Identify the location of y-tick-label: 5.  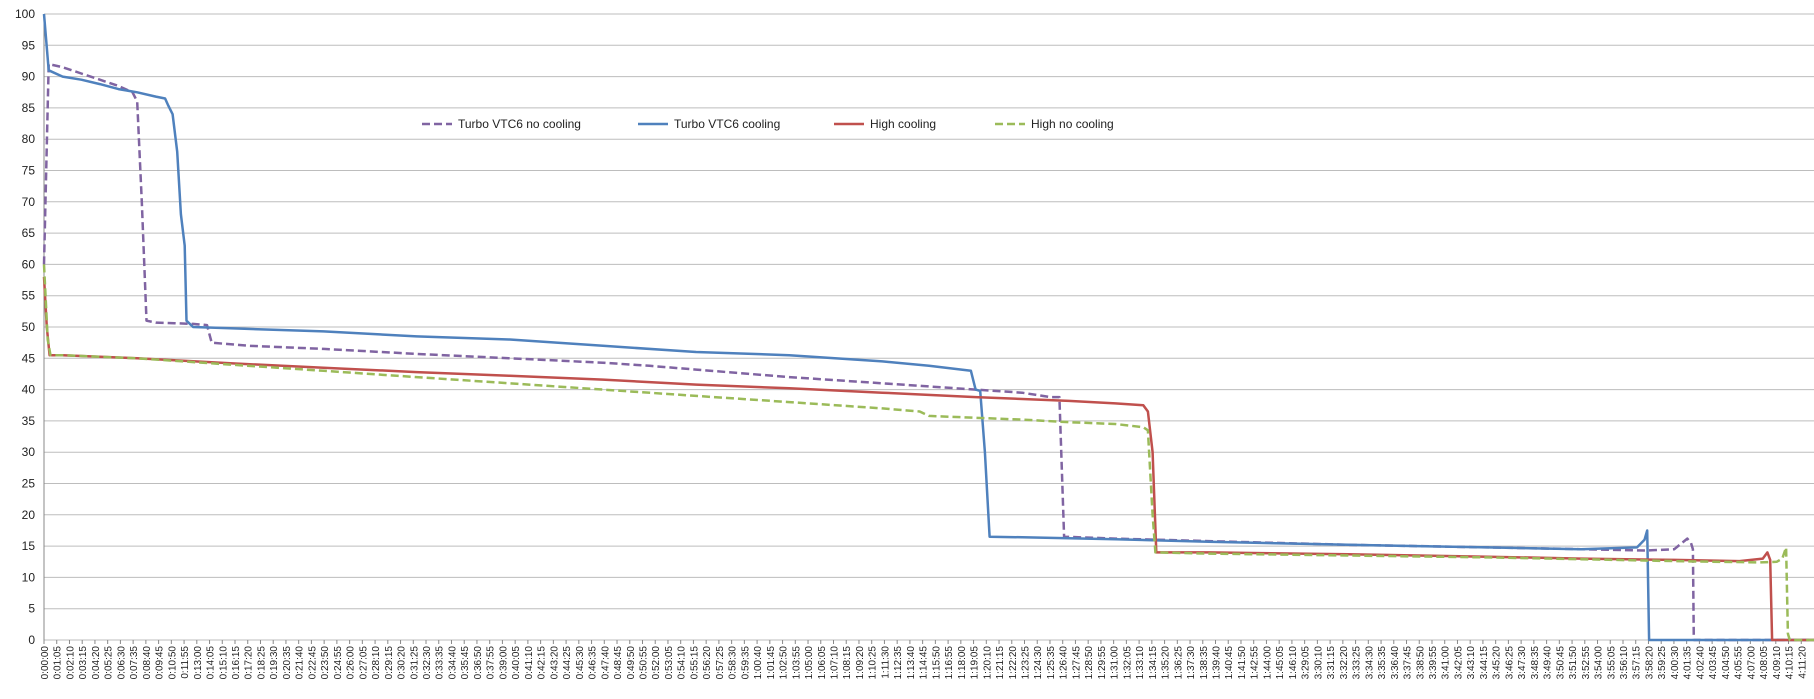
(31, 609).